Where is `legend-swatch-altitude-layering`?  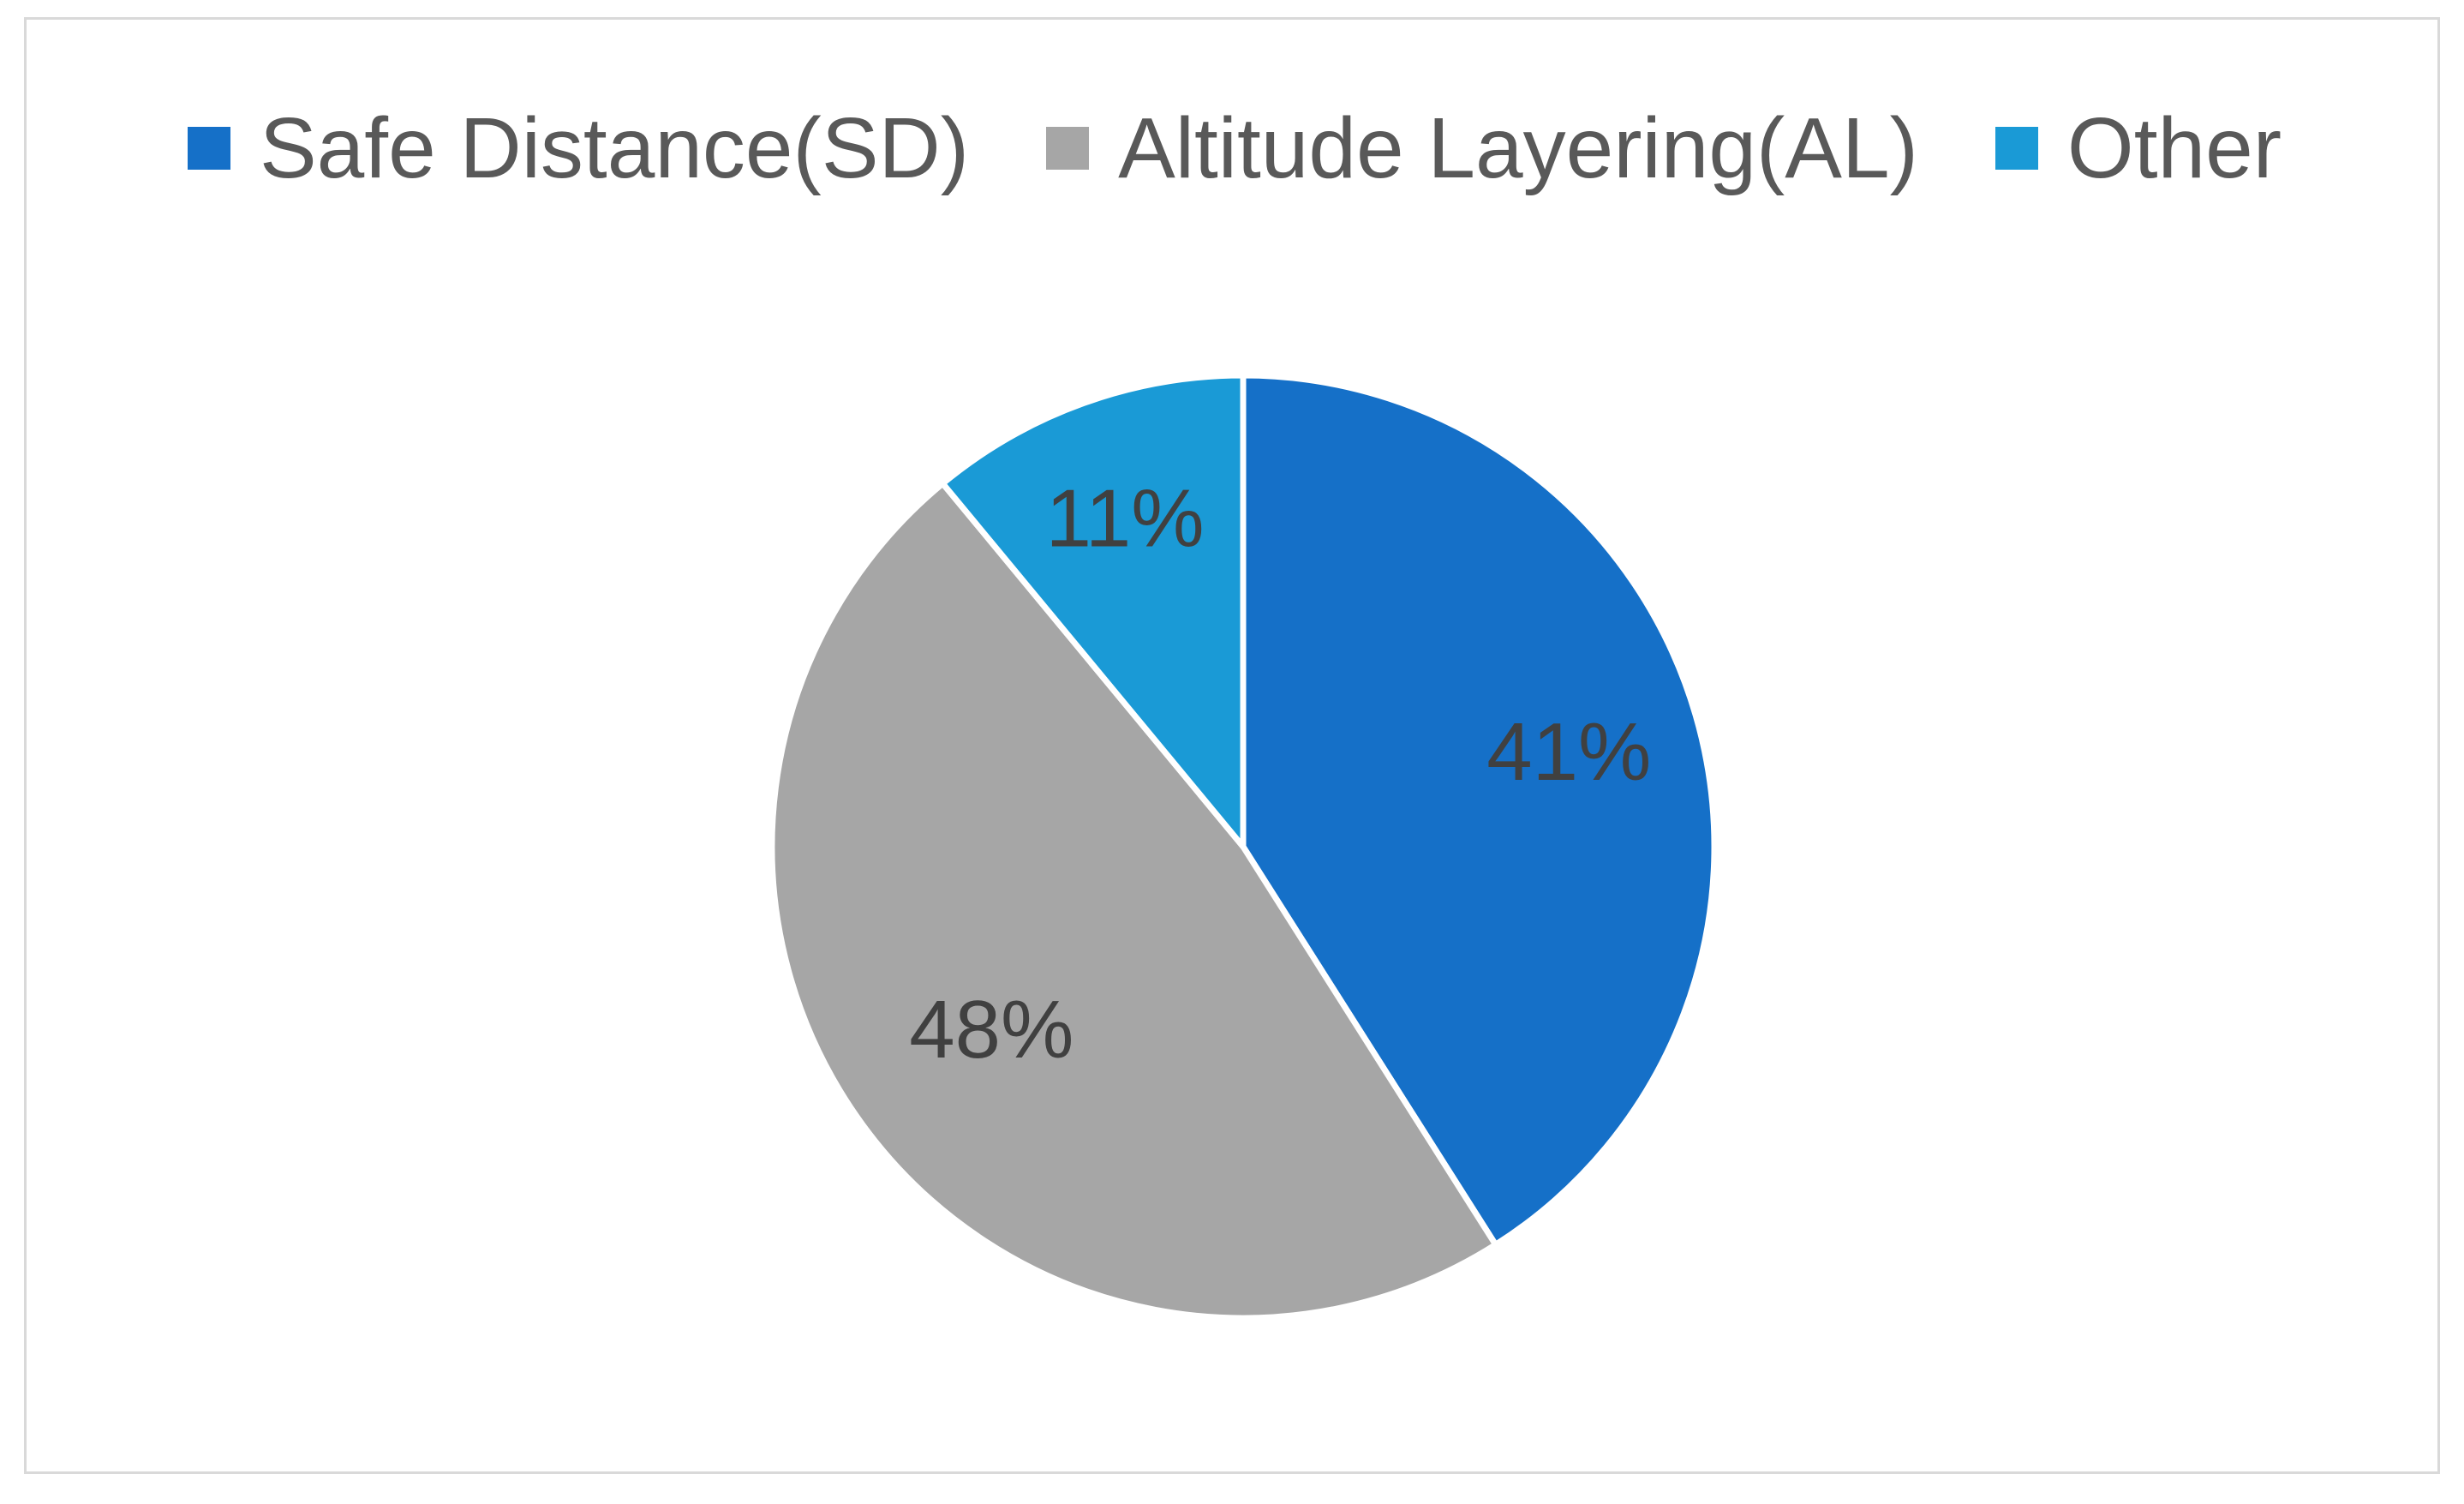
legend-swatch-altitude-layering is located at coordinates (1068, 148).